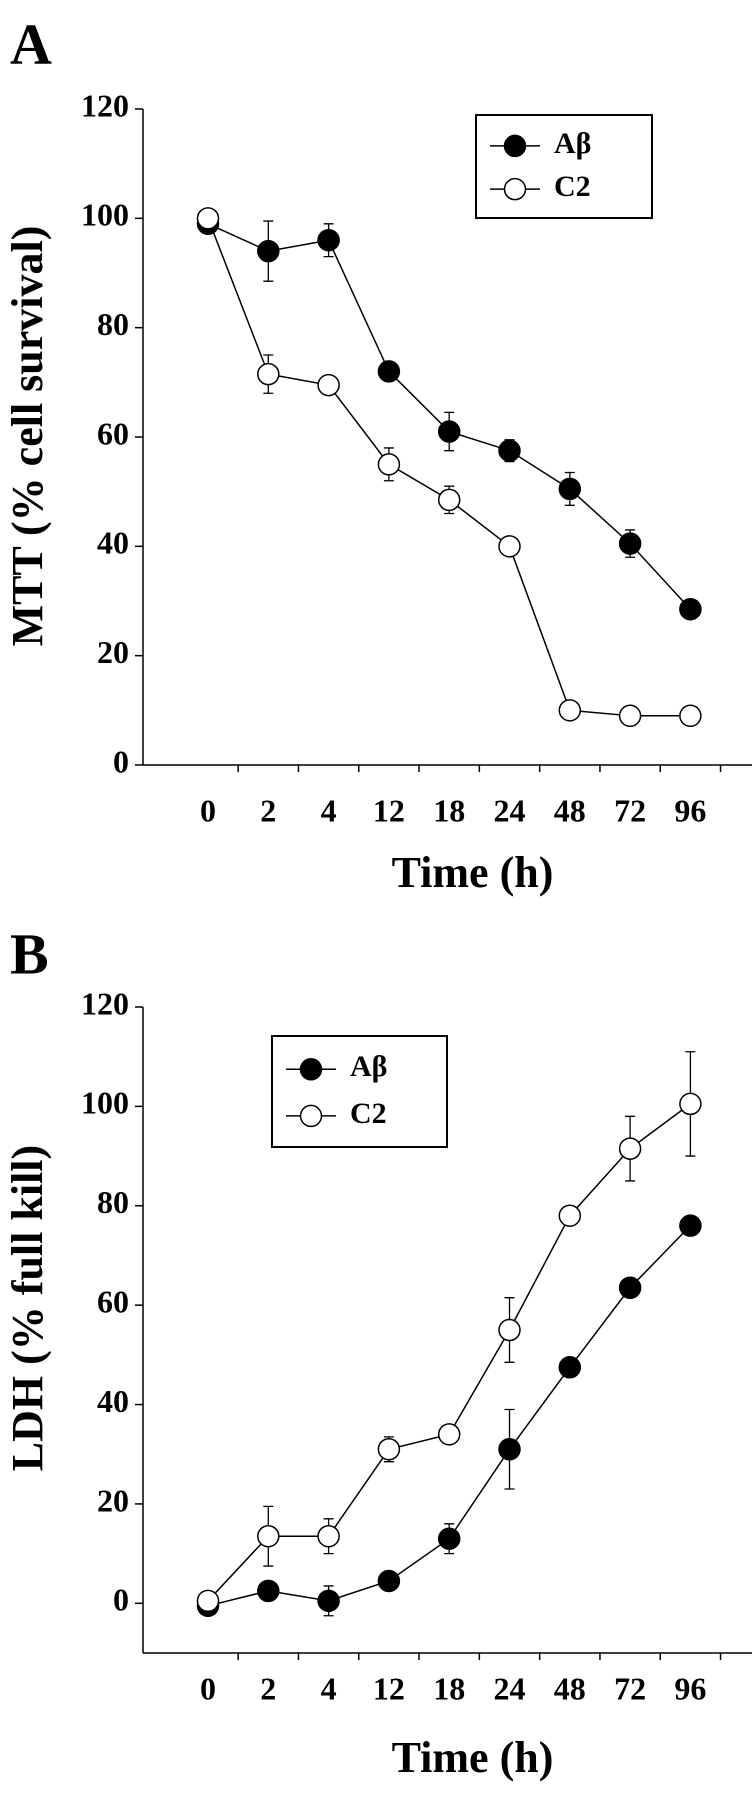  I want to click on panel-label: A, so click(31, 43).